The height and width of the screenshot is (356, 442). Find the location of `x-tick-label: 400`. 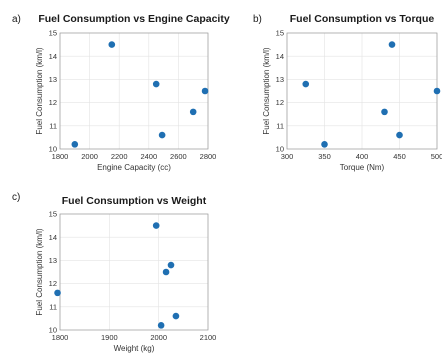

x-tick-label: 400 is located at coordinates (362, 156).